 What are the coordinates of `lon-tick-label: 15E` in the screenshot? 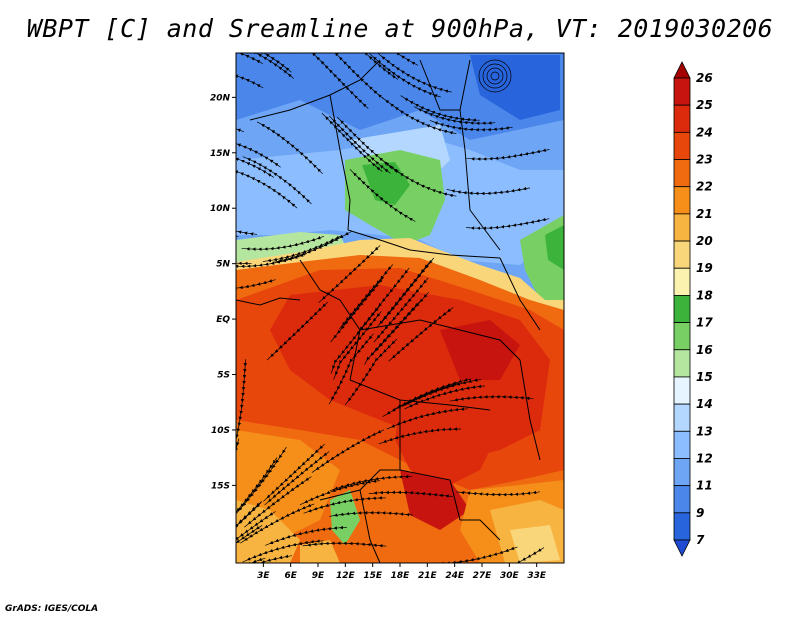 It's located at (373, 576).